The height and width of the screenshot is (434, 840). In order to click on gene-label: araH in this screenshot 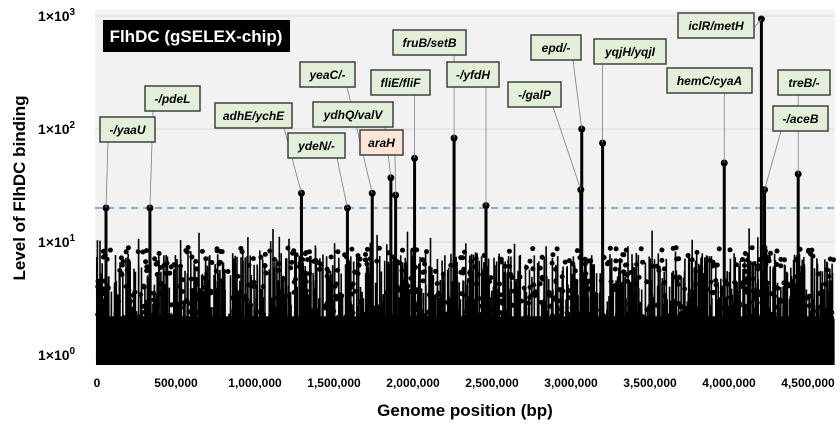, I will do `click(381, 143)`.